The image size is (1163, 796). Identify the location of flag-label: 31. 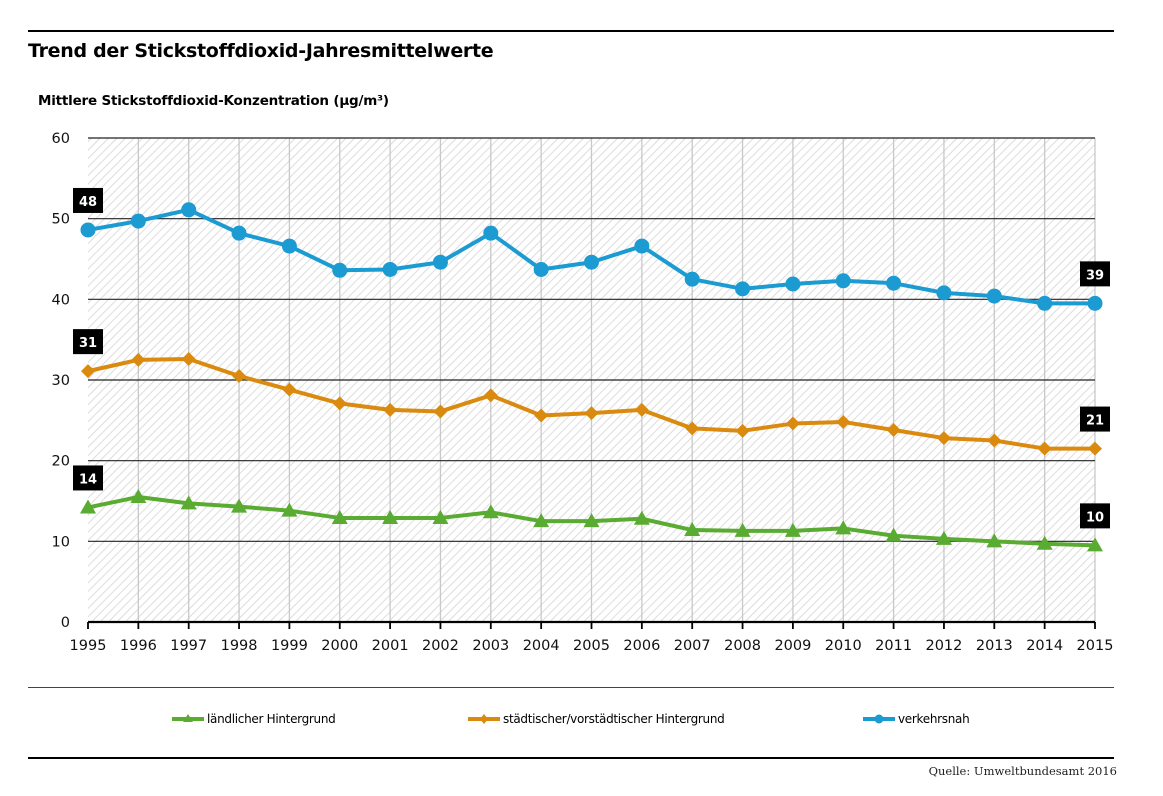
(88, 343).